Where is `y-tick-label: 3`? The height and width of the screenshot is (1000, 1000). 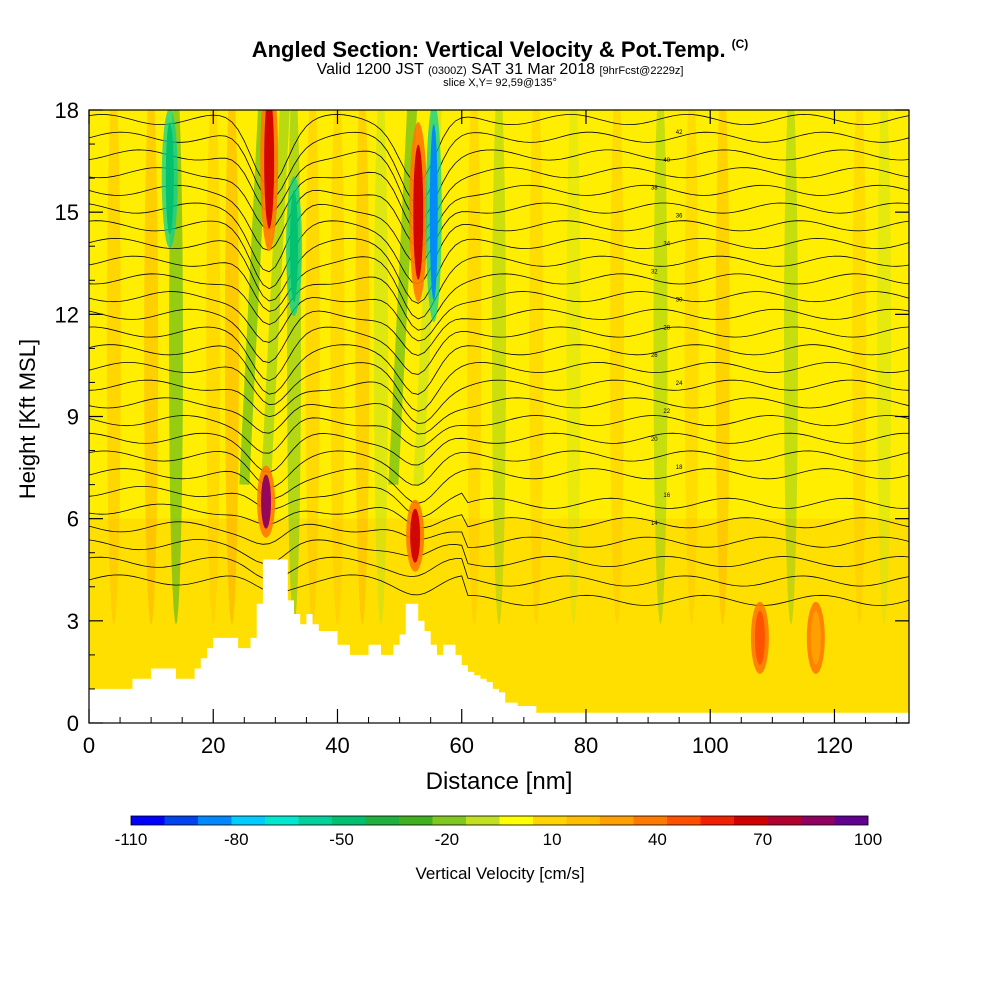
y-tick-label: 3 is located at coordinates (73, 621).